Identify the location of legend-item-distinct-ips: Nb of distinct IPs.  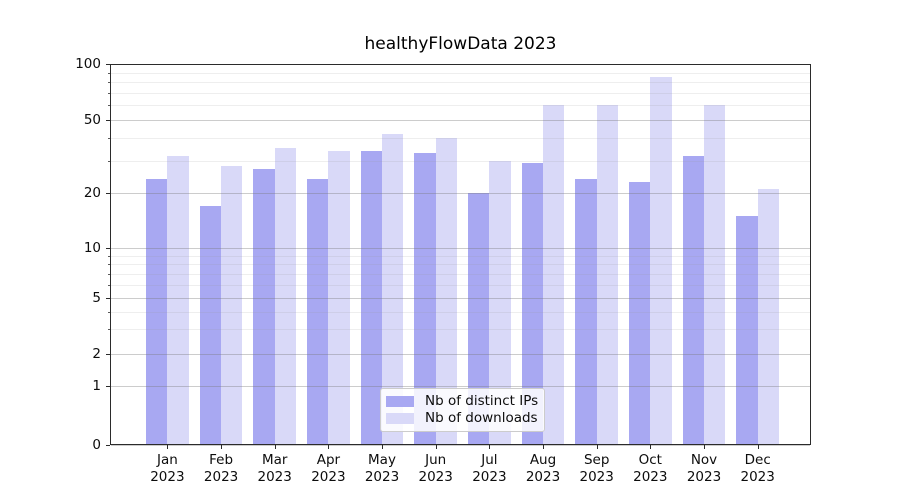
(463, 400).